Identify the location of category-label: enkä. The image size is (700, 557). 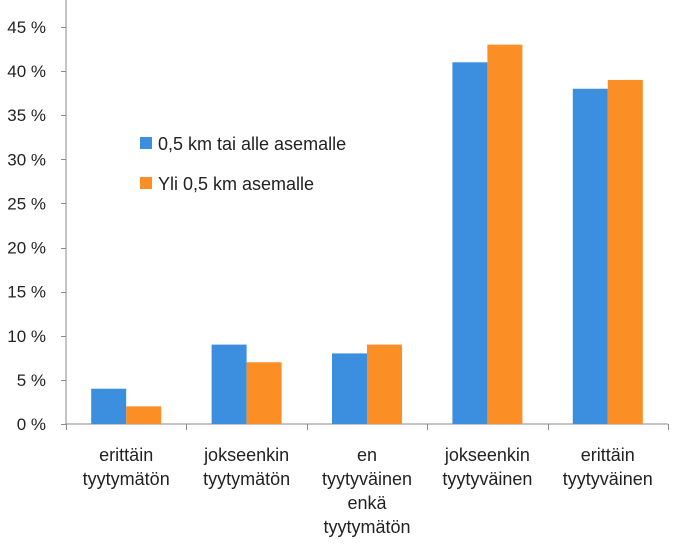
(367, 503).